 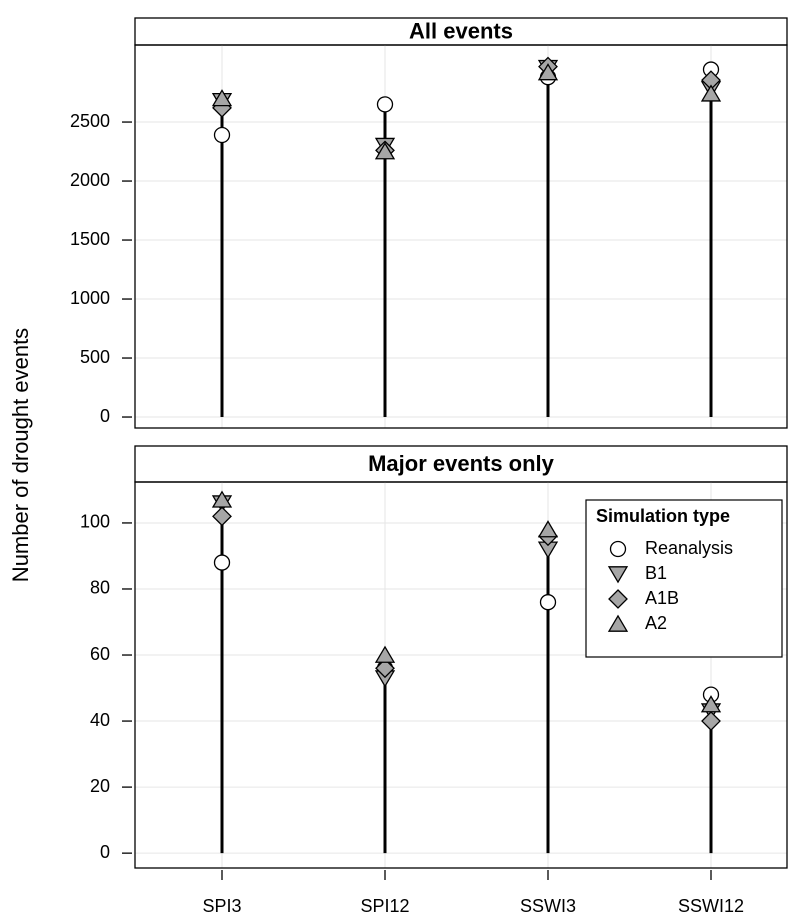 I want to click on y-tick-label: 2000, so click(x=90, y=180).